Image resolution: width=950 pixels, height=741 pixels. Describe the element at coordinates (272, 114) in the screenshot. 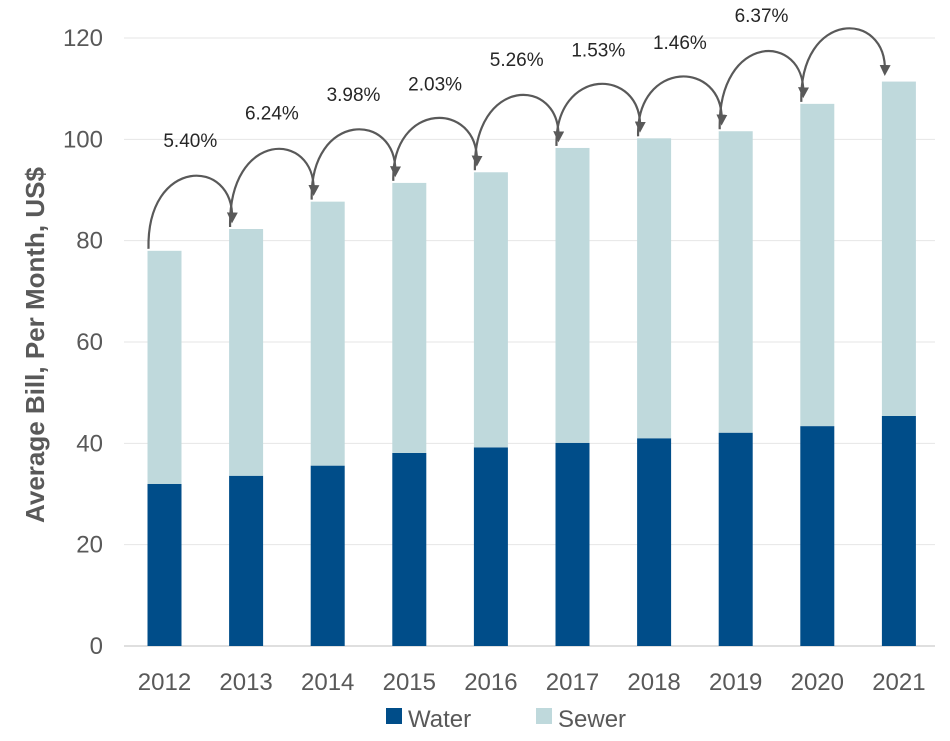

I see `growth-label: 6.24%` at that location.